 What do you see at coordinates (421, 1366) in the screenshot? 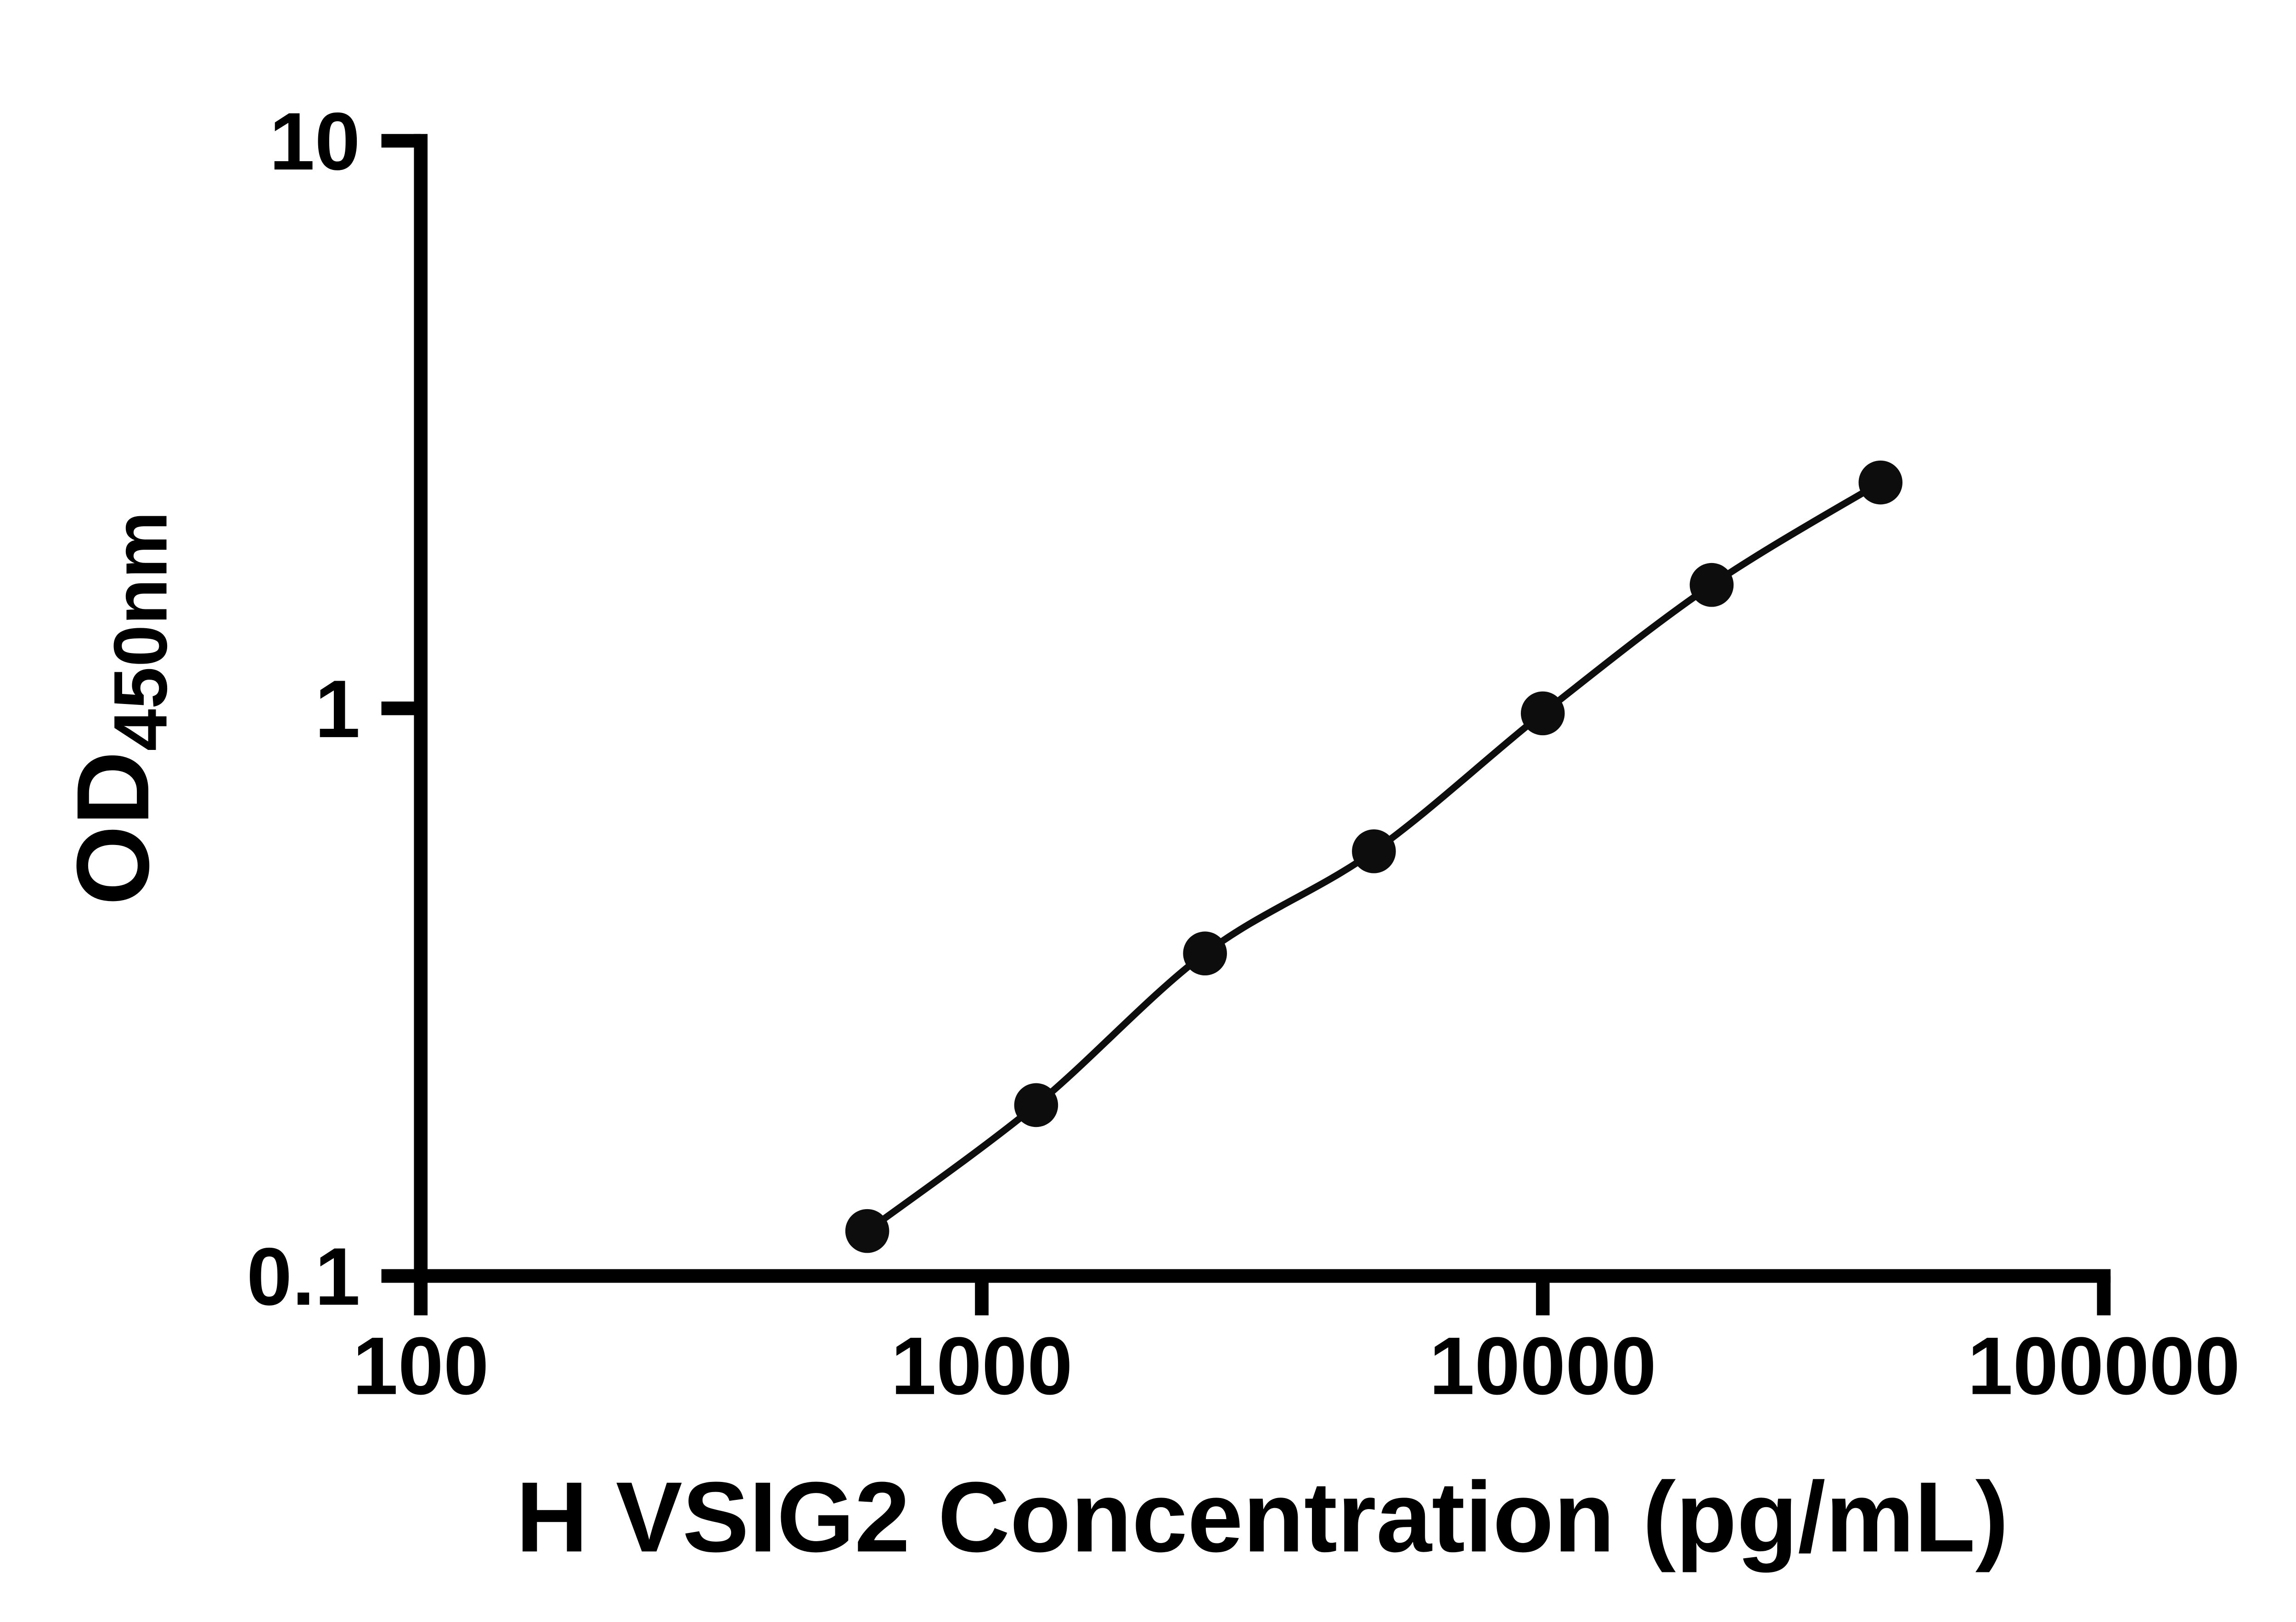
I see `x-tick-label: 100` at bounding box center [421, 1366].